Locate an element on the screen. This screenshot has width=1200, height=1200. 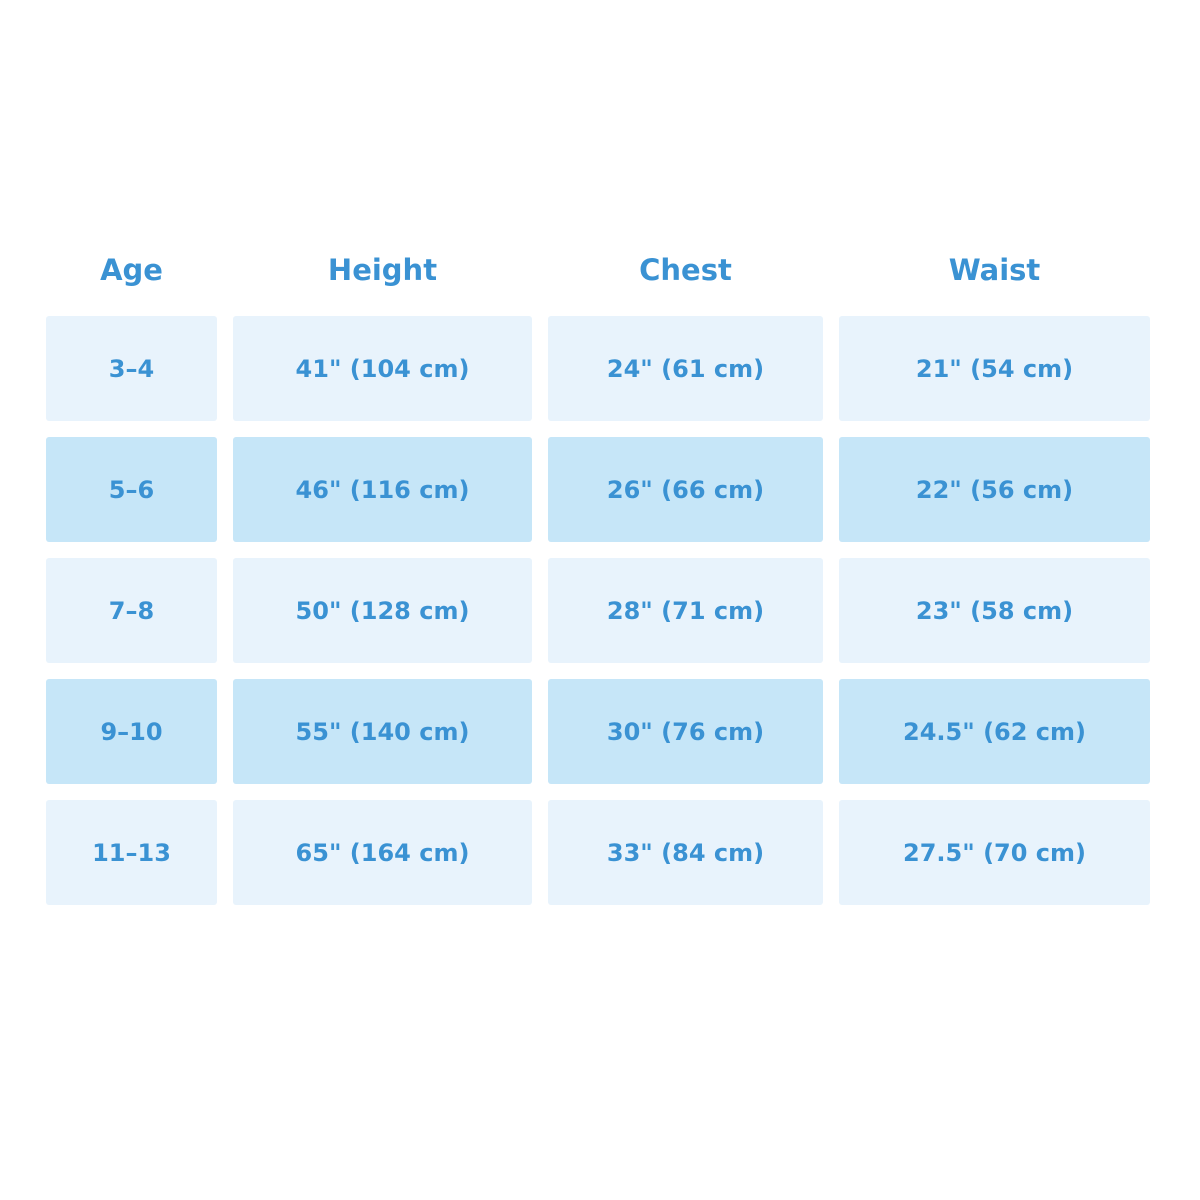
table-cell-height: 55" (140 cm) is located at coordinates (382, 731).